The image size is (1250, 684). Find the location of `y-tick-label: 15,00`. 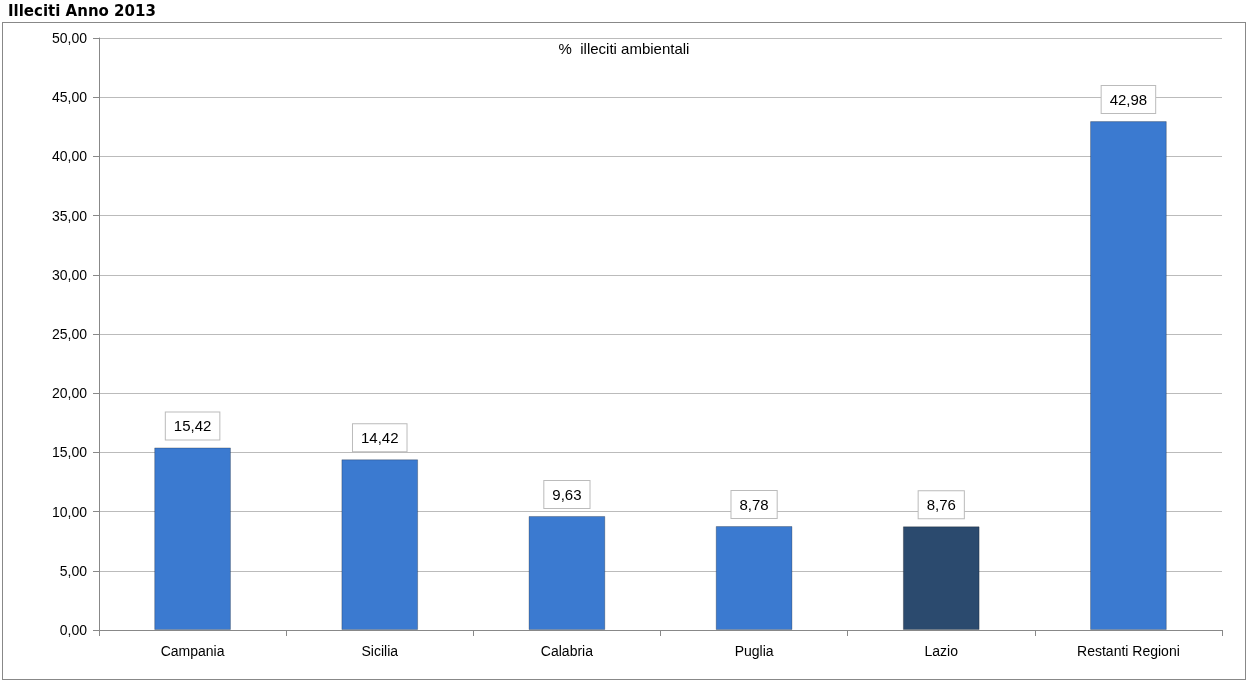

y-tick-label: 15,00 is located at coordinates (69, 452).